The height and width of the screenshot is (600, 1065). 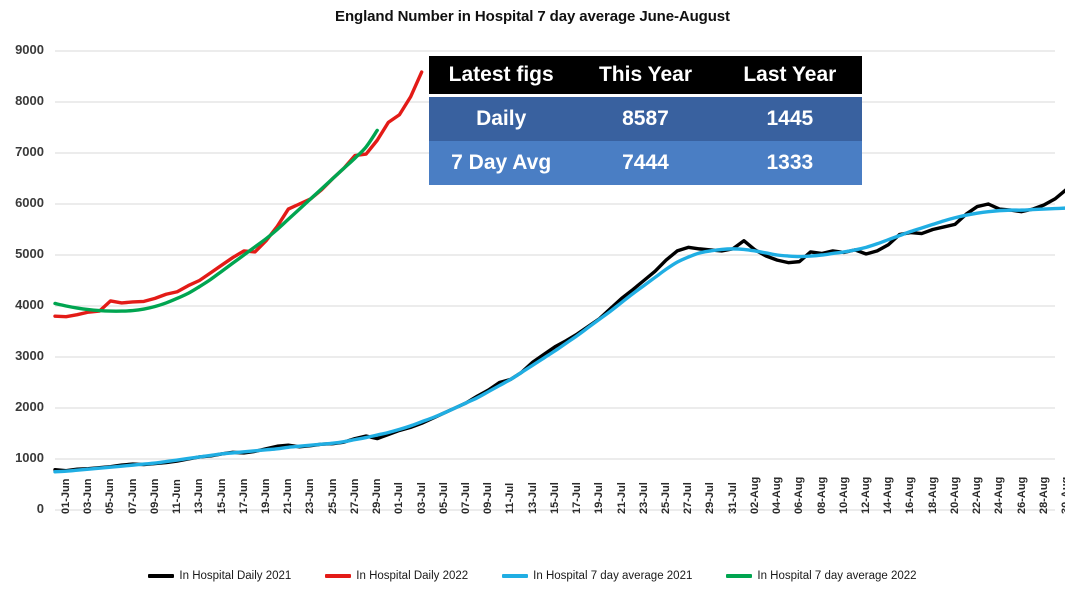 What do you see at coordinates (754, 495) in the screenshot?
I see `x-axis-tick-label: 02-Aug` at bounding box center [754, 495].